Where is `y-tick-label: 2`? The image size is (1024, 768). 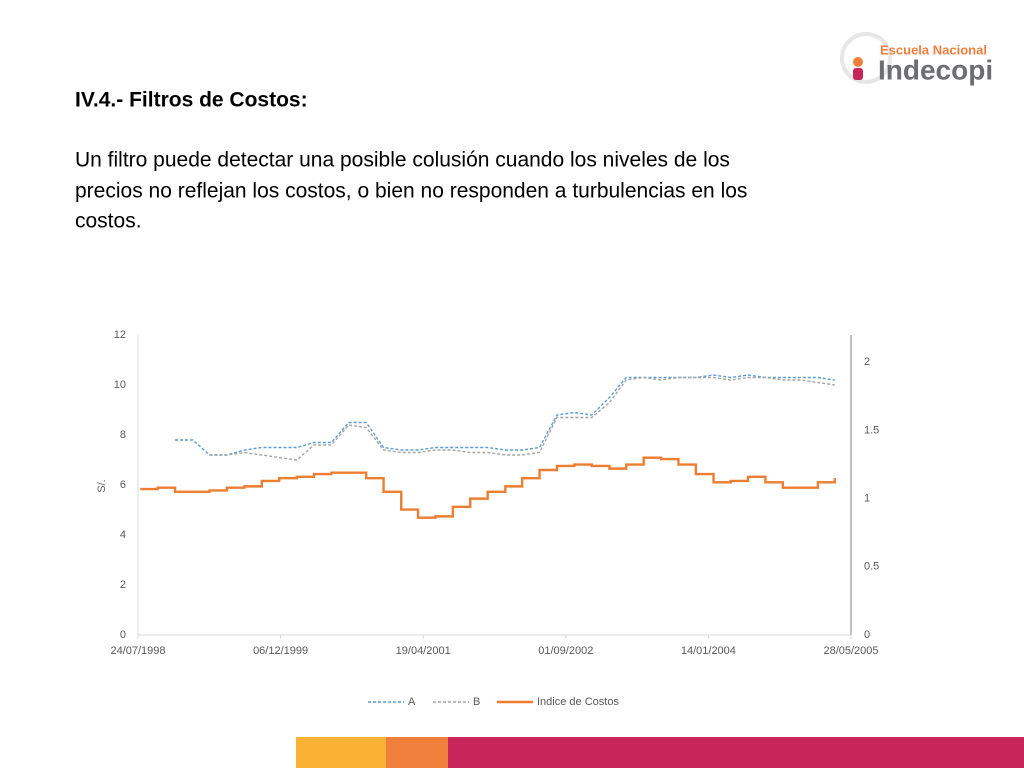 y-tick-label: 2 is located at coordinates (123, 585).